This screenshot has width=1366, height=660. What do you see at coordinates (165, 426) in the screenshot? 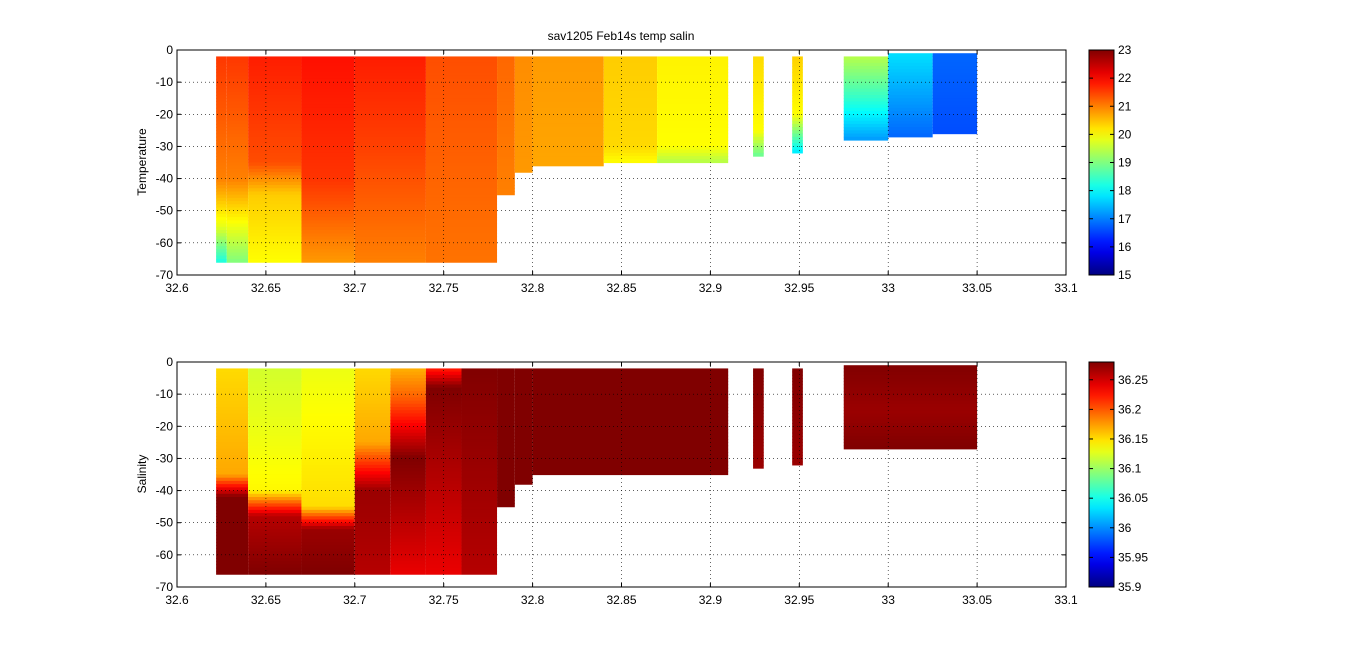
I see `salinity-ytick-label: -20` at bounding box center [165, 426].